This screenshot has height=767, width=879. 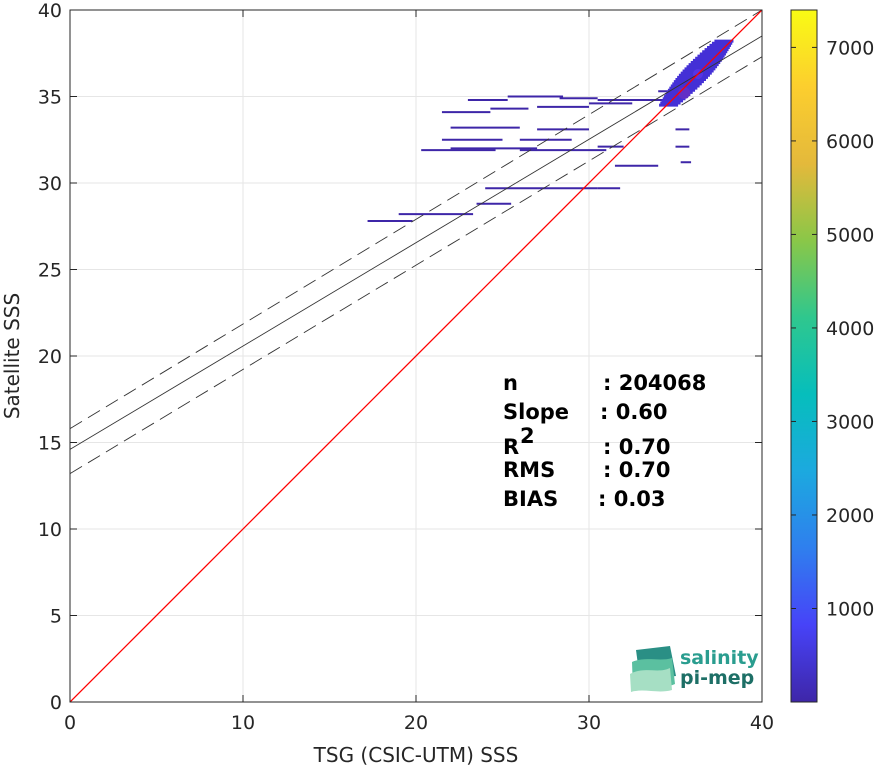 What do you see at coordinates (762, 723) in the screenshot?
I see `x-tick-label: 40` at bounding box center [762, 723].